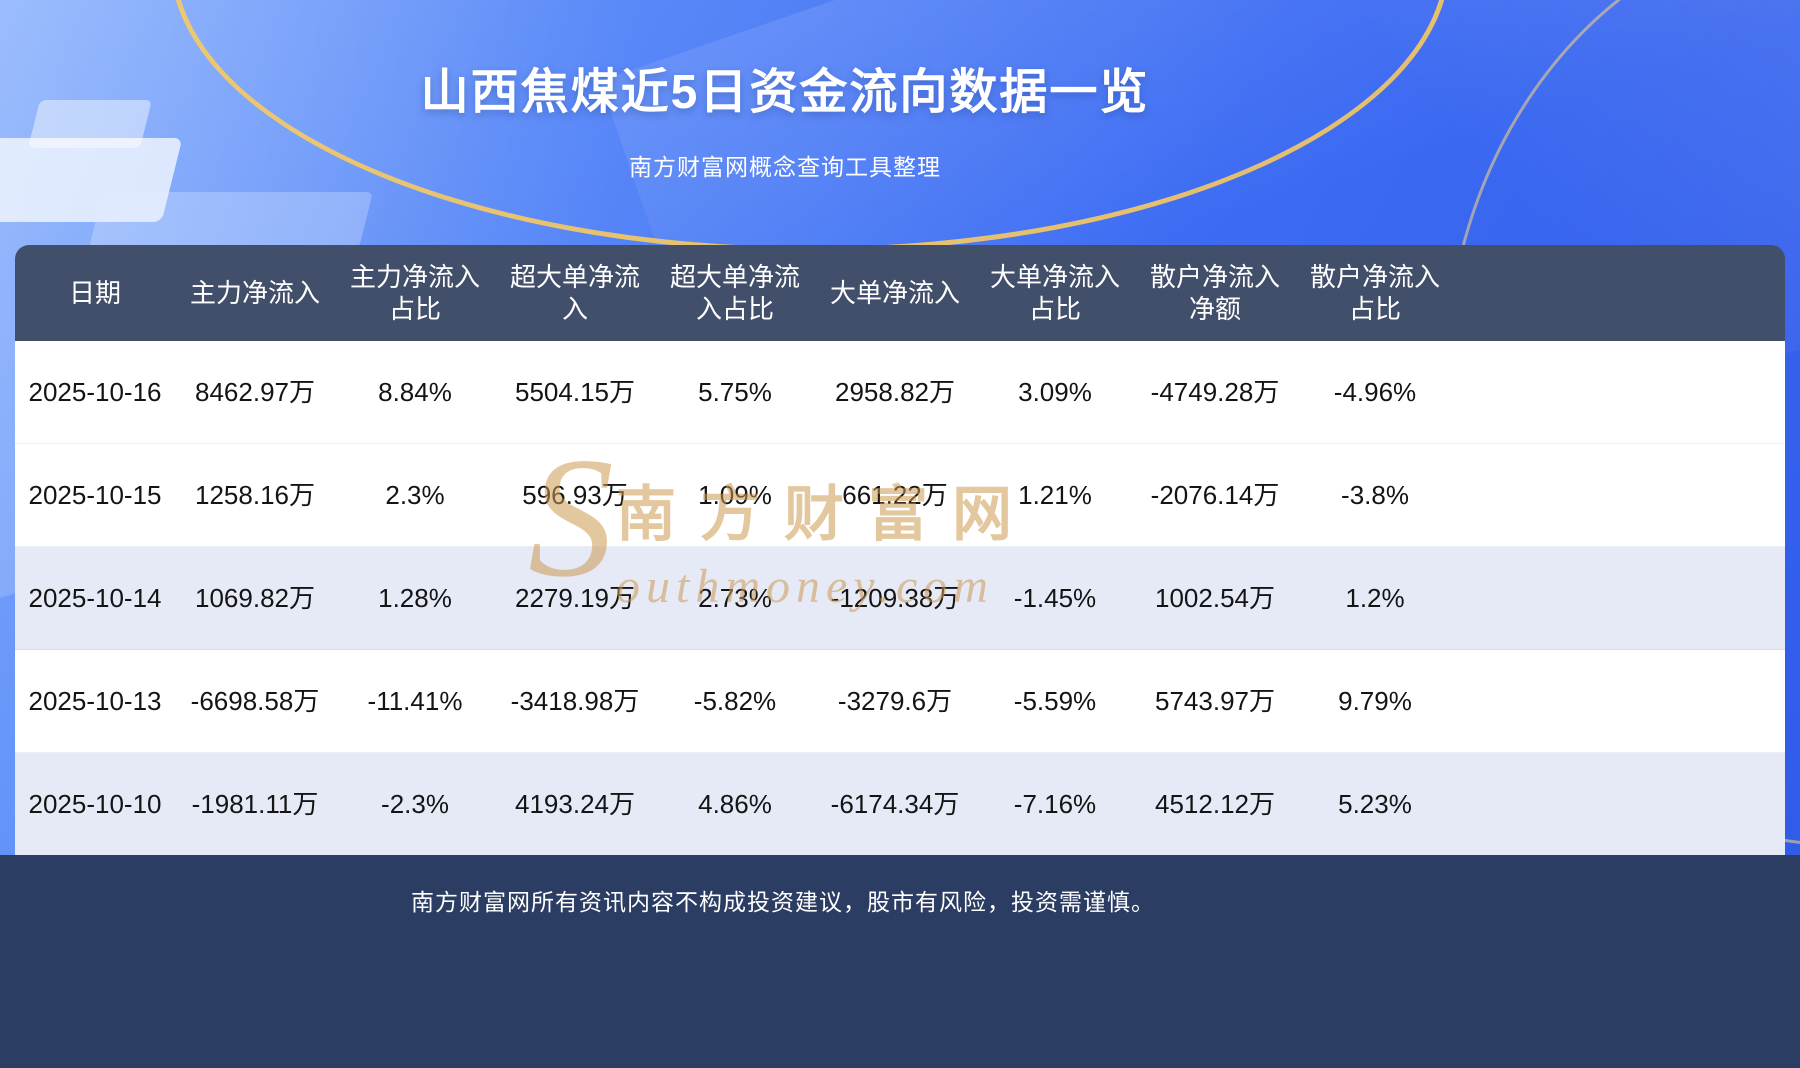  Describe the element at coordinates (1055, 804) in the screenshot. I see `table-cell: -7.16%` at that location.